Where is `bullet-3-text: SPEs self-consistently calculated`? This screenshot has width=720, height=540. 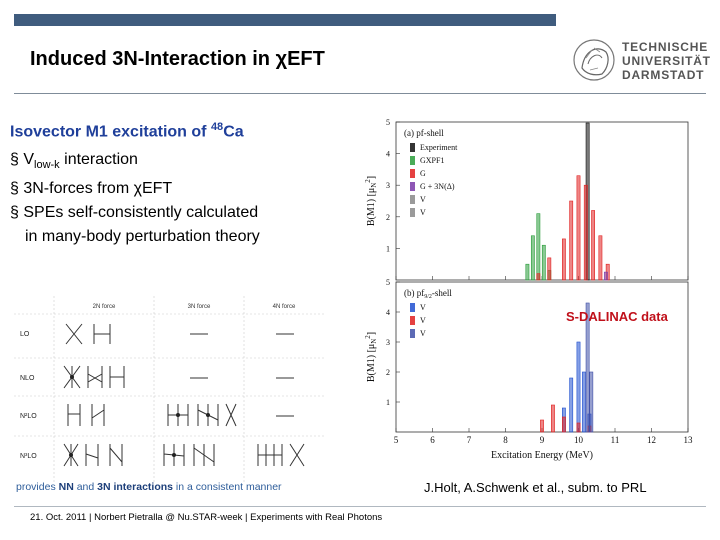 bullet-3-text: SPEs self-consistently calculated is located at coordinates (141, 213).